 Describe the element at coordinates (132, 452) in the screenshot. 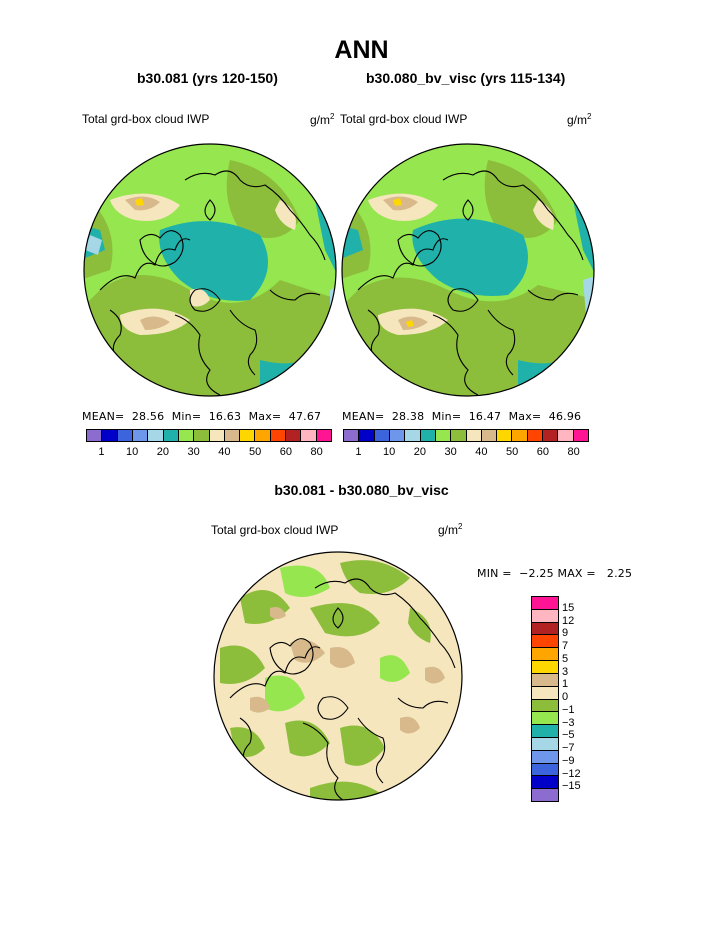

I see `left-colorbar-label: 10` at that location.